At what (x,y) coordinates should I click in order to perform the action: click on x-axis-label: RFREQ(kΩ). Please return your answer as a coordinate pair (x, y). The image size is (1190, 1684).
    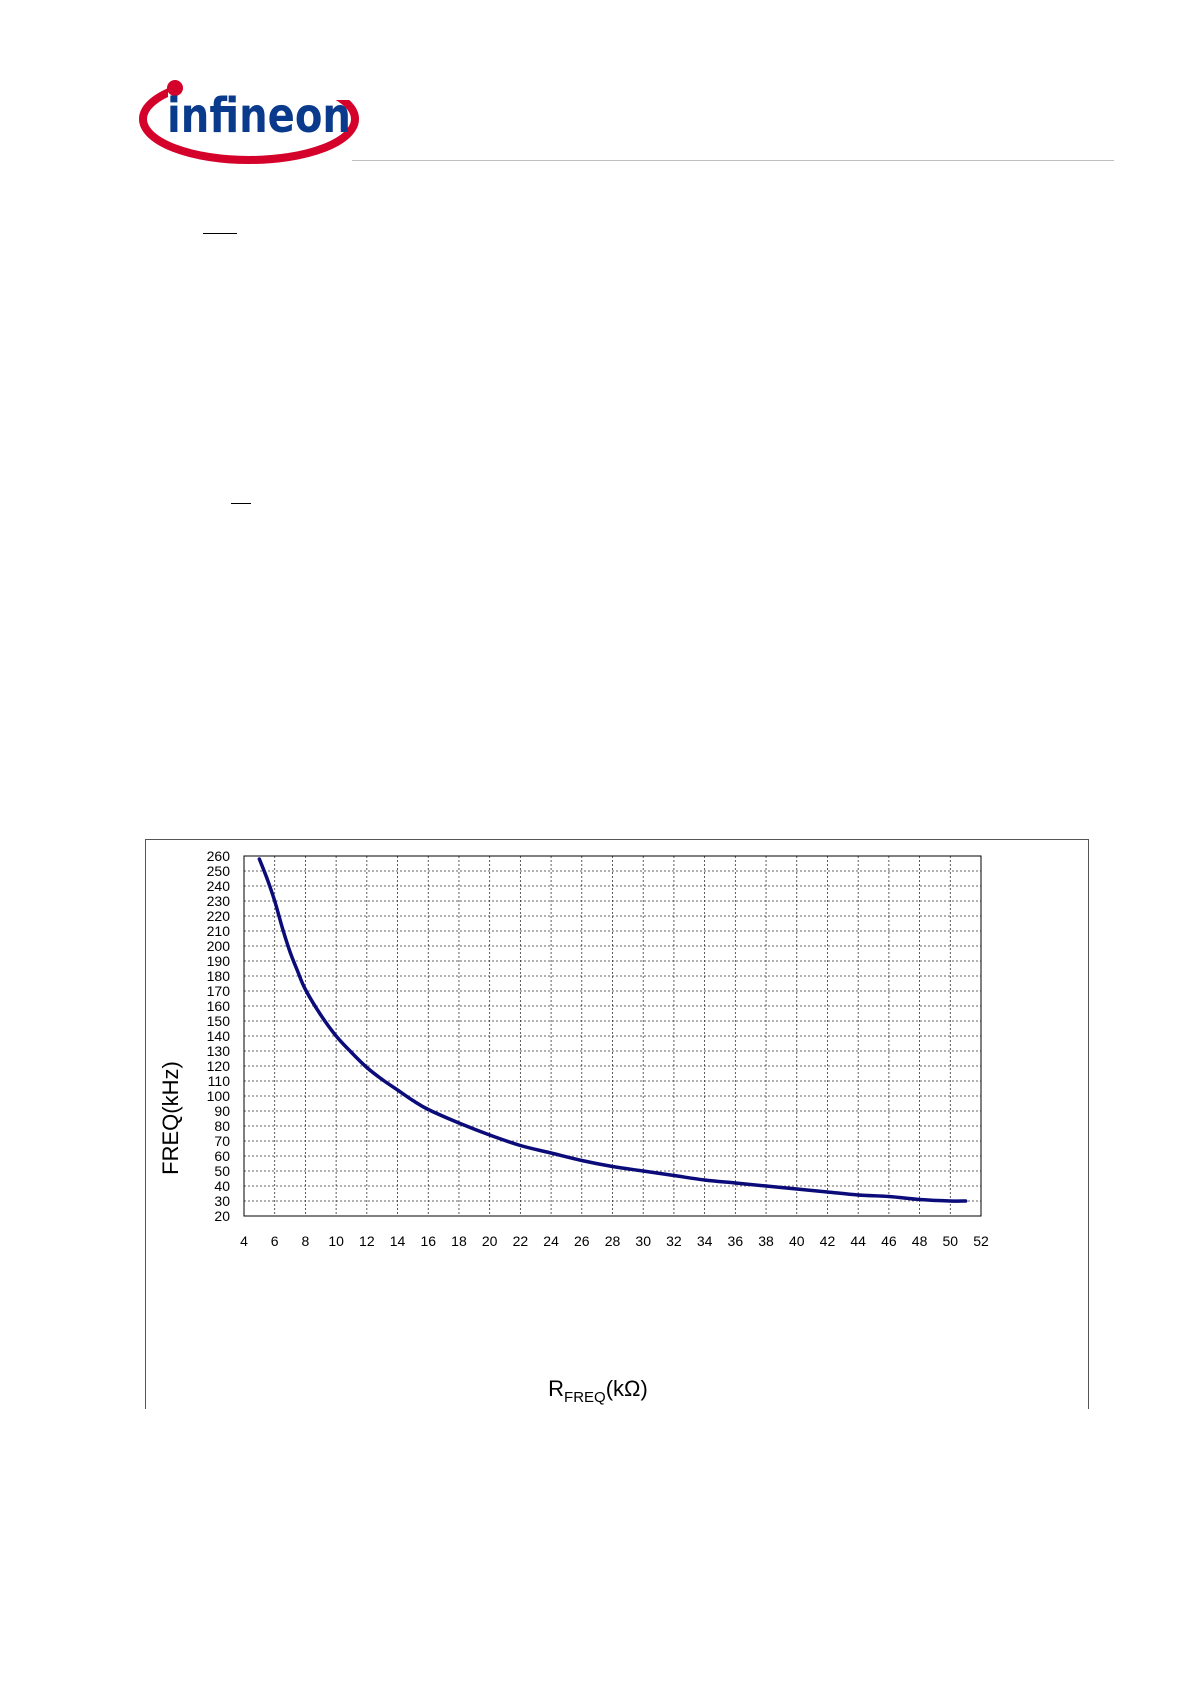
    Looking at the image, I should click on (598, 1391).